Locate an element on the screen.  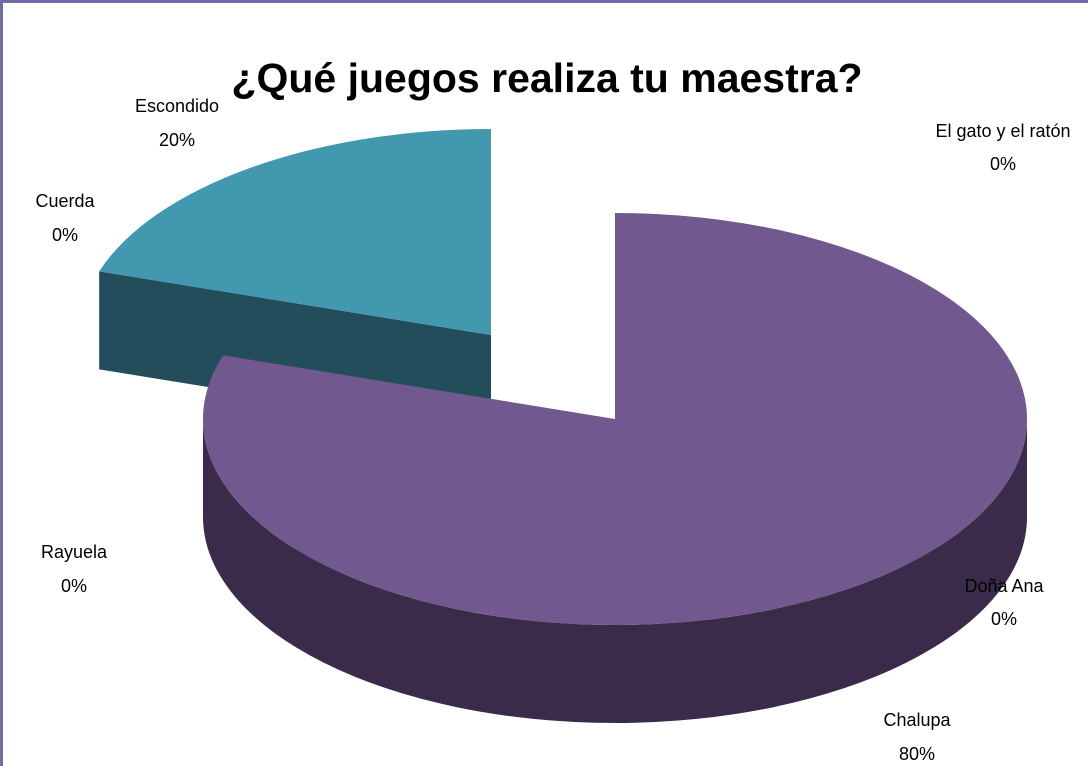
label-escondido: Escondido is located at coordinates (177, 106).